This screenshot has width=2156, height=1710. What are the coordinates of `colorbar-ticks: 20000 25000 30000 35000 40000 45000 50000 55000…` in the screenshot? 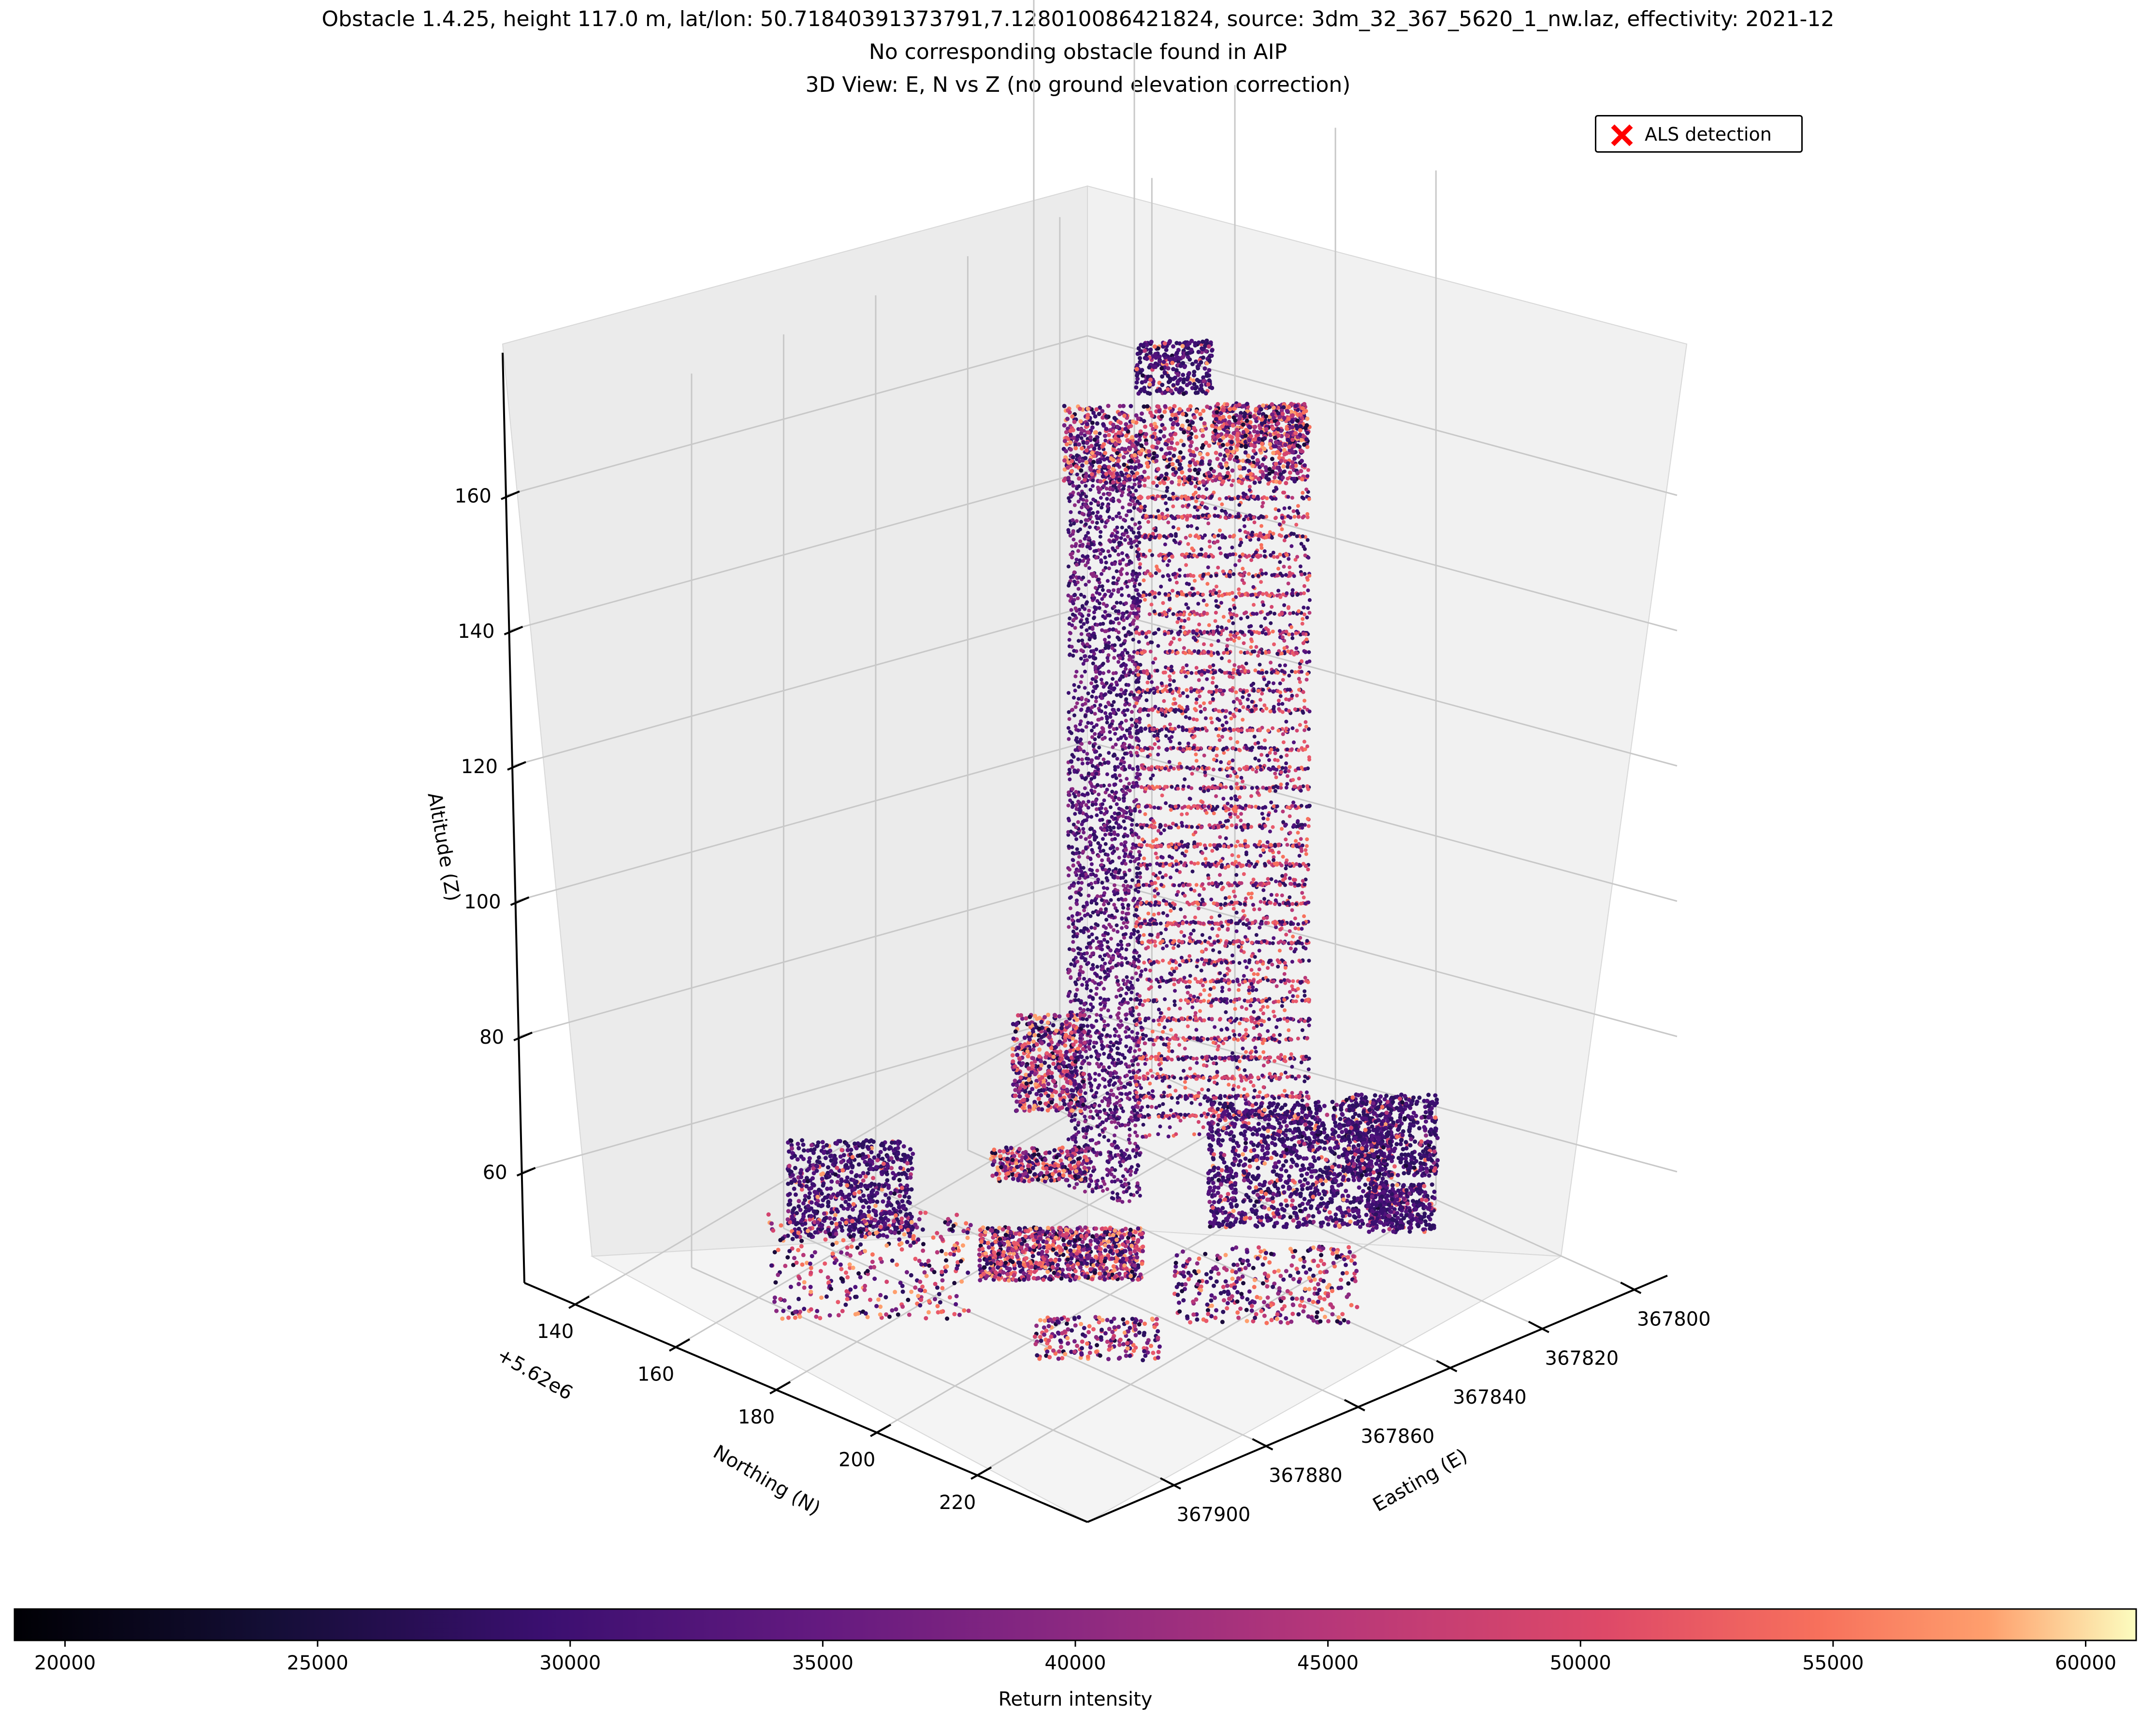 It's located at (1075, 1657).